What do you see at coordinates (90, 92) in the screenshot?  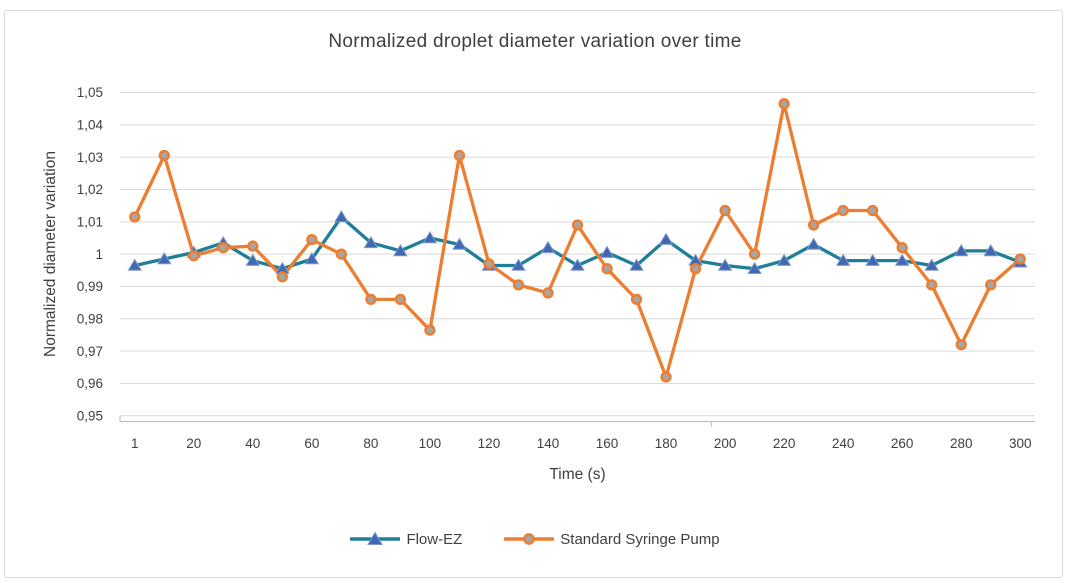 I see `y-tick-label: 1,05` at bounding box center [90, 92].